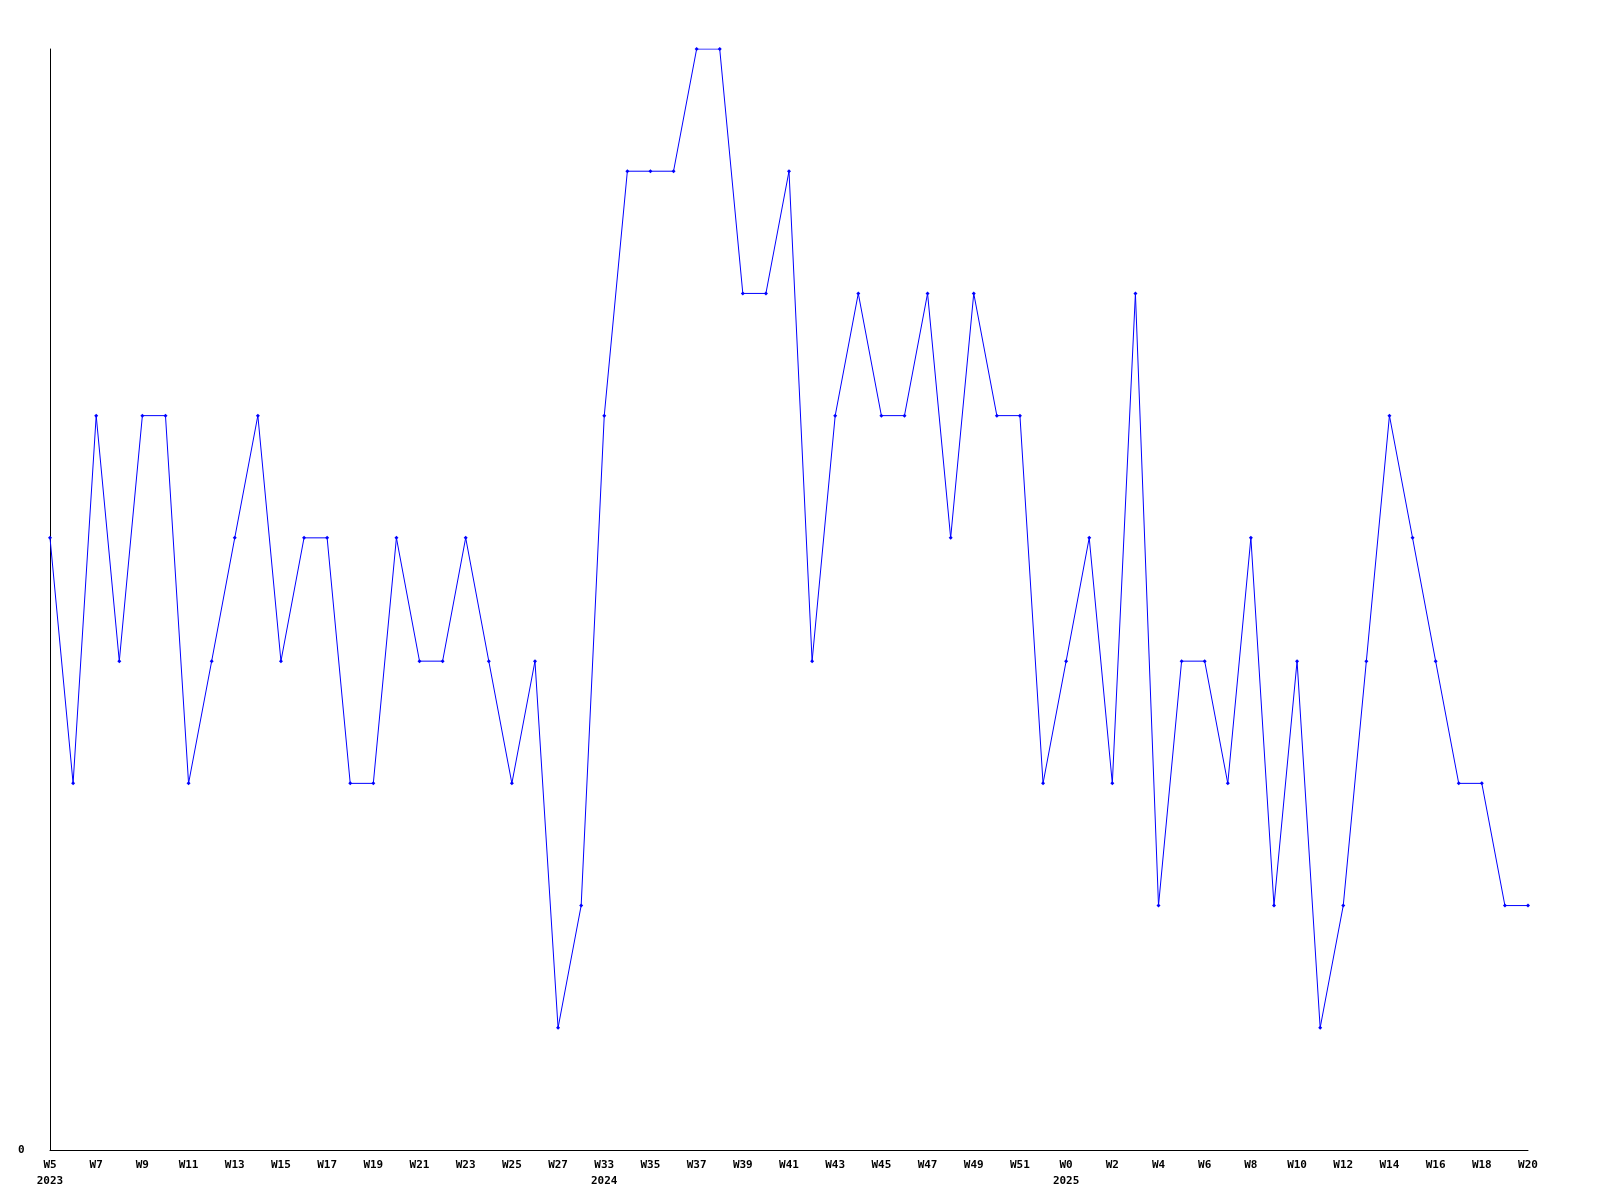 This screenshot has height=1200, width=1600. What do you see at coordinates (1251, 1164) in the screenshot?
I see `x-tick-label: W8` at bounding box center [1251, 1164].